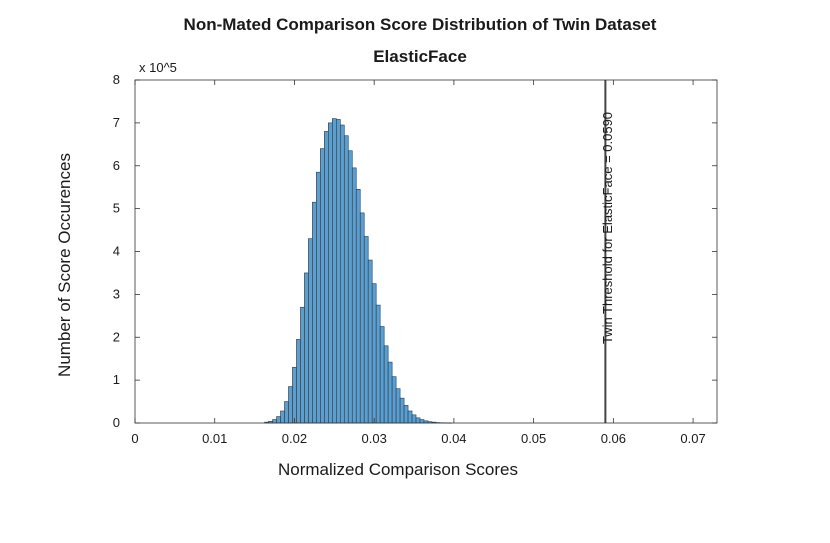 This screenshot has width=830, height=543. What do you see at coordinates (116, 122) in the screenshot?
I see `y-tick-label: 7` at bounding box center [116, 122].